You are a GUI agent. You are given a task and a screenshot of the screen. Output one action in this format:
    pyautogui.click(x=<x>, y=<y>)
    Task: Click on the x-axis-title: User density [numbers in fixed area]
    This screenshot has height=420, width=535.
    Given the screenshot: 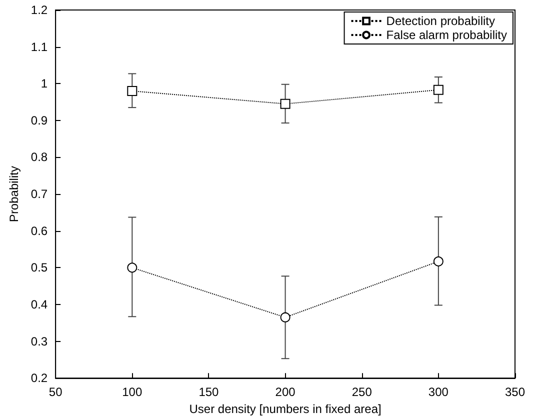 What is the action you would take?
    pyautogui.click(x=285, y=409)
    